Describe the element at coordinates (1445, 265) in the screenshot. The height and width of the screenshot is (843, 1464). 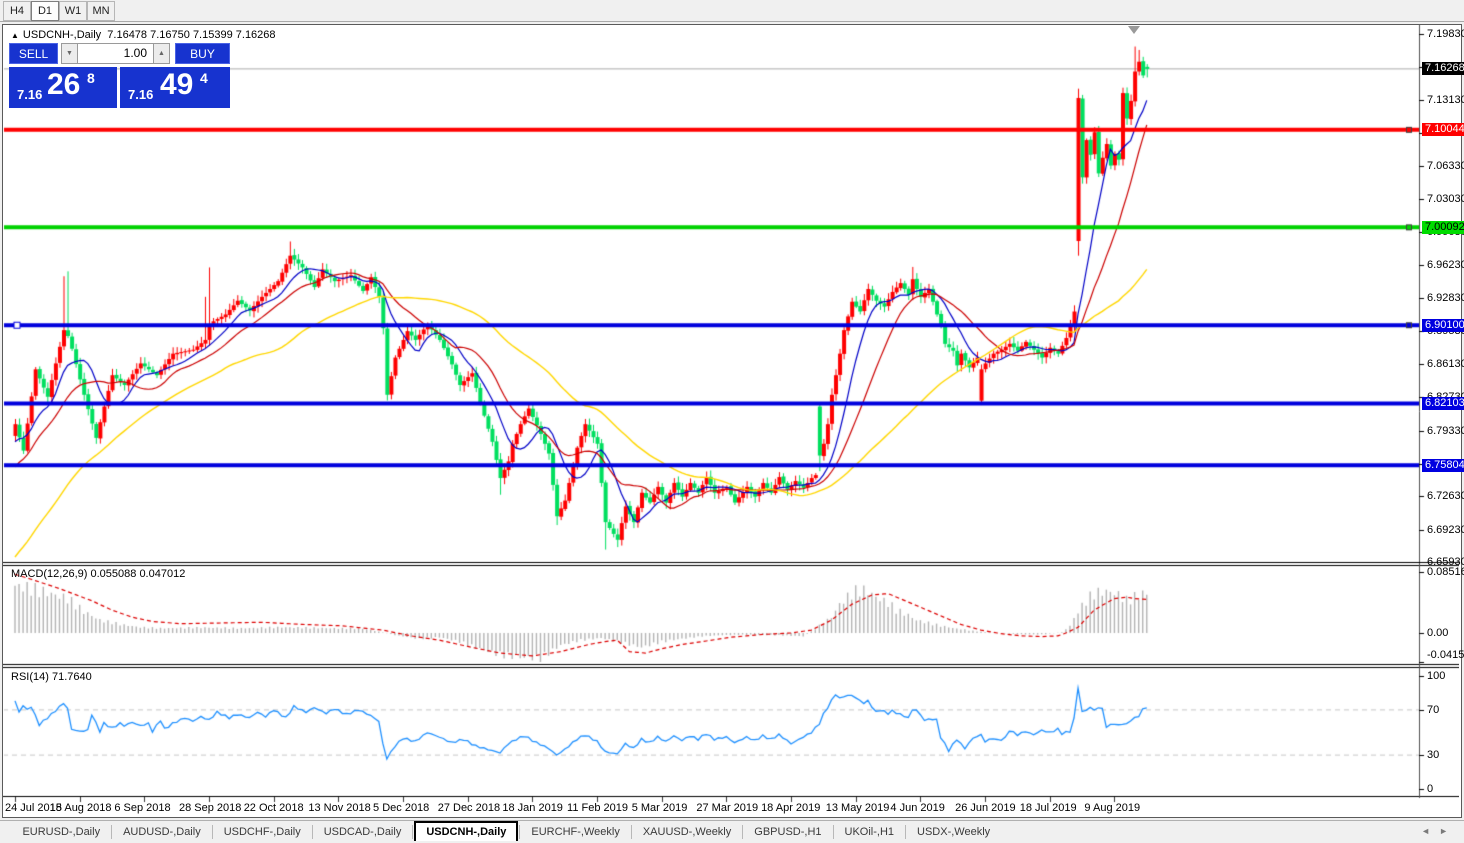
I see `price-axis-tick-label: 6.96230` at that location.